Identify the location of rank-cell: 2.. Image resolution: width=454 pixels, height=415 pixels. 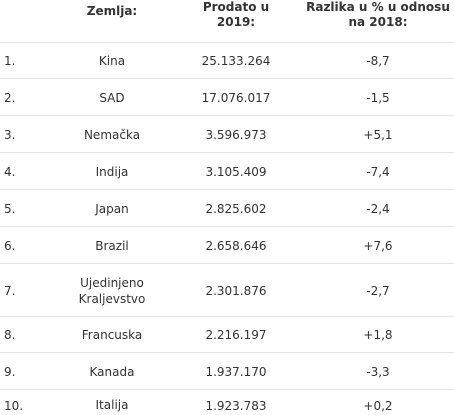
(10, 97).